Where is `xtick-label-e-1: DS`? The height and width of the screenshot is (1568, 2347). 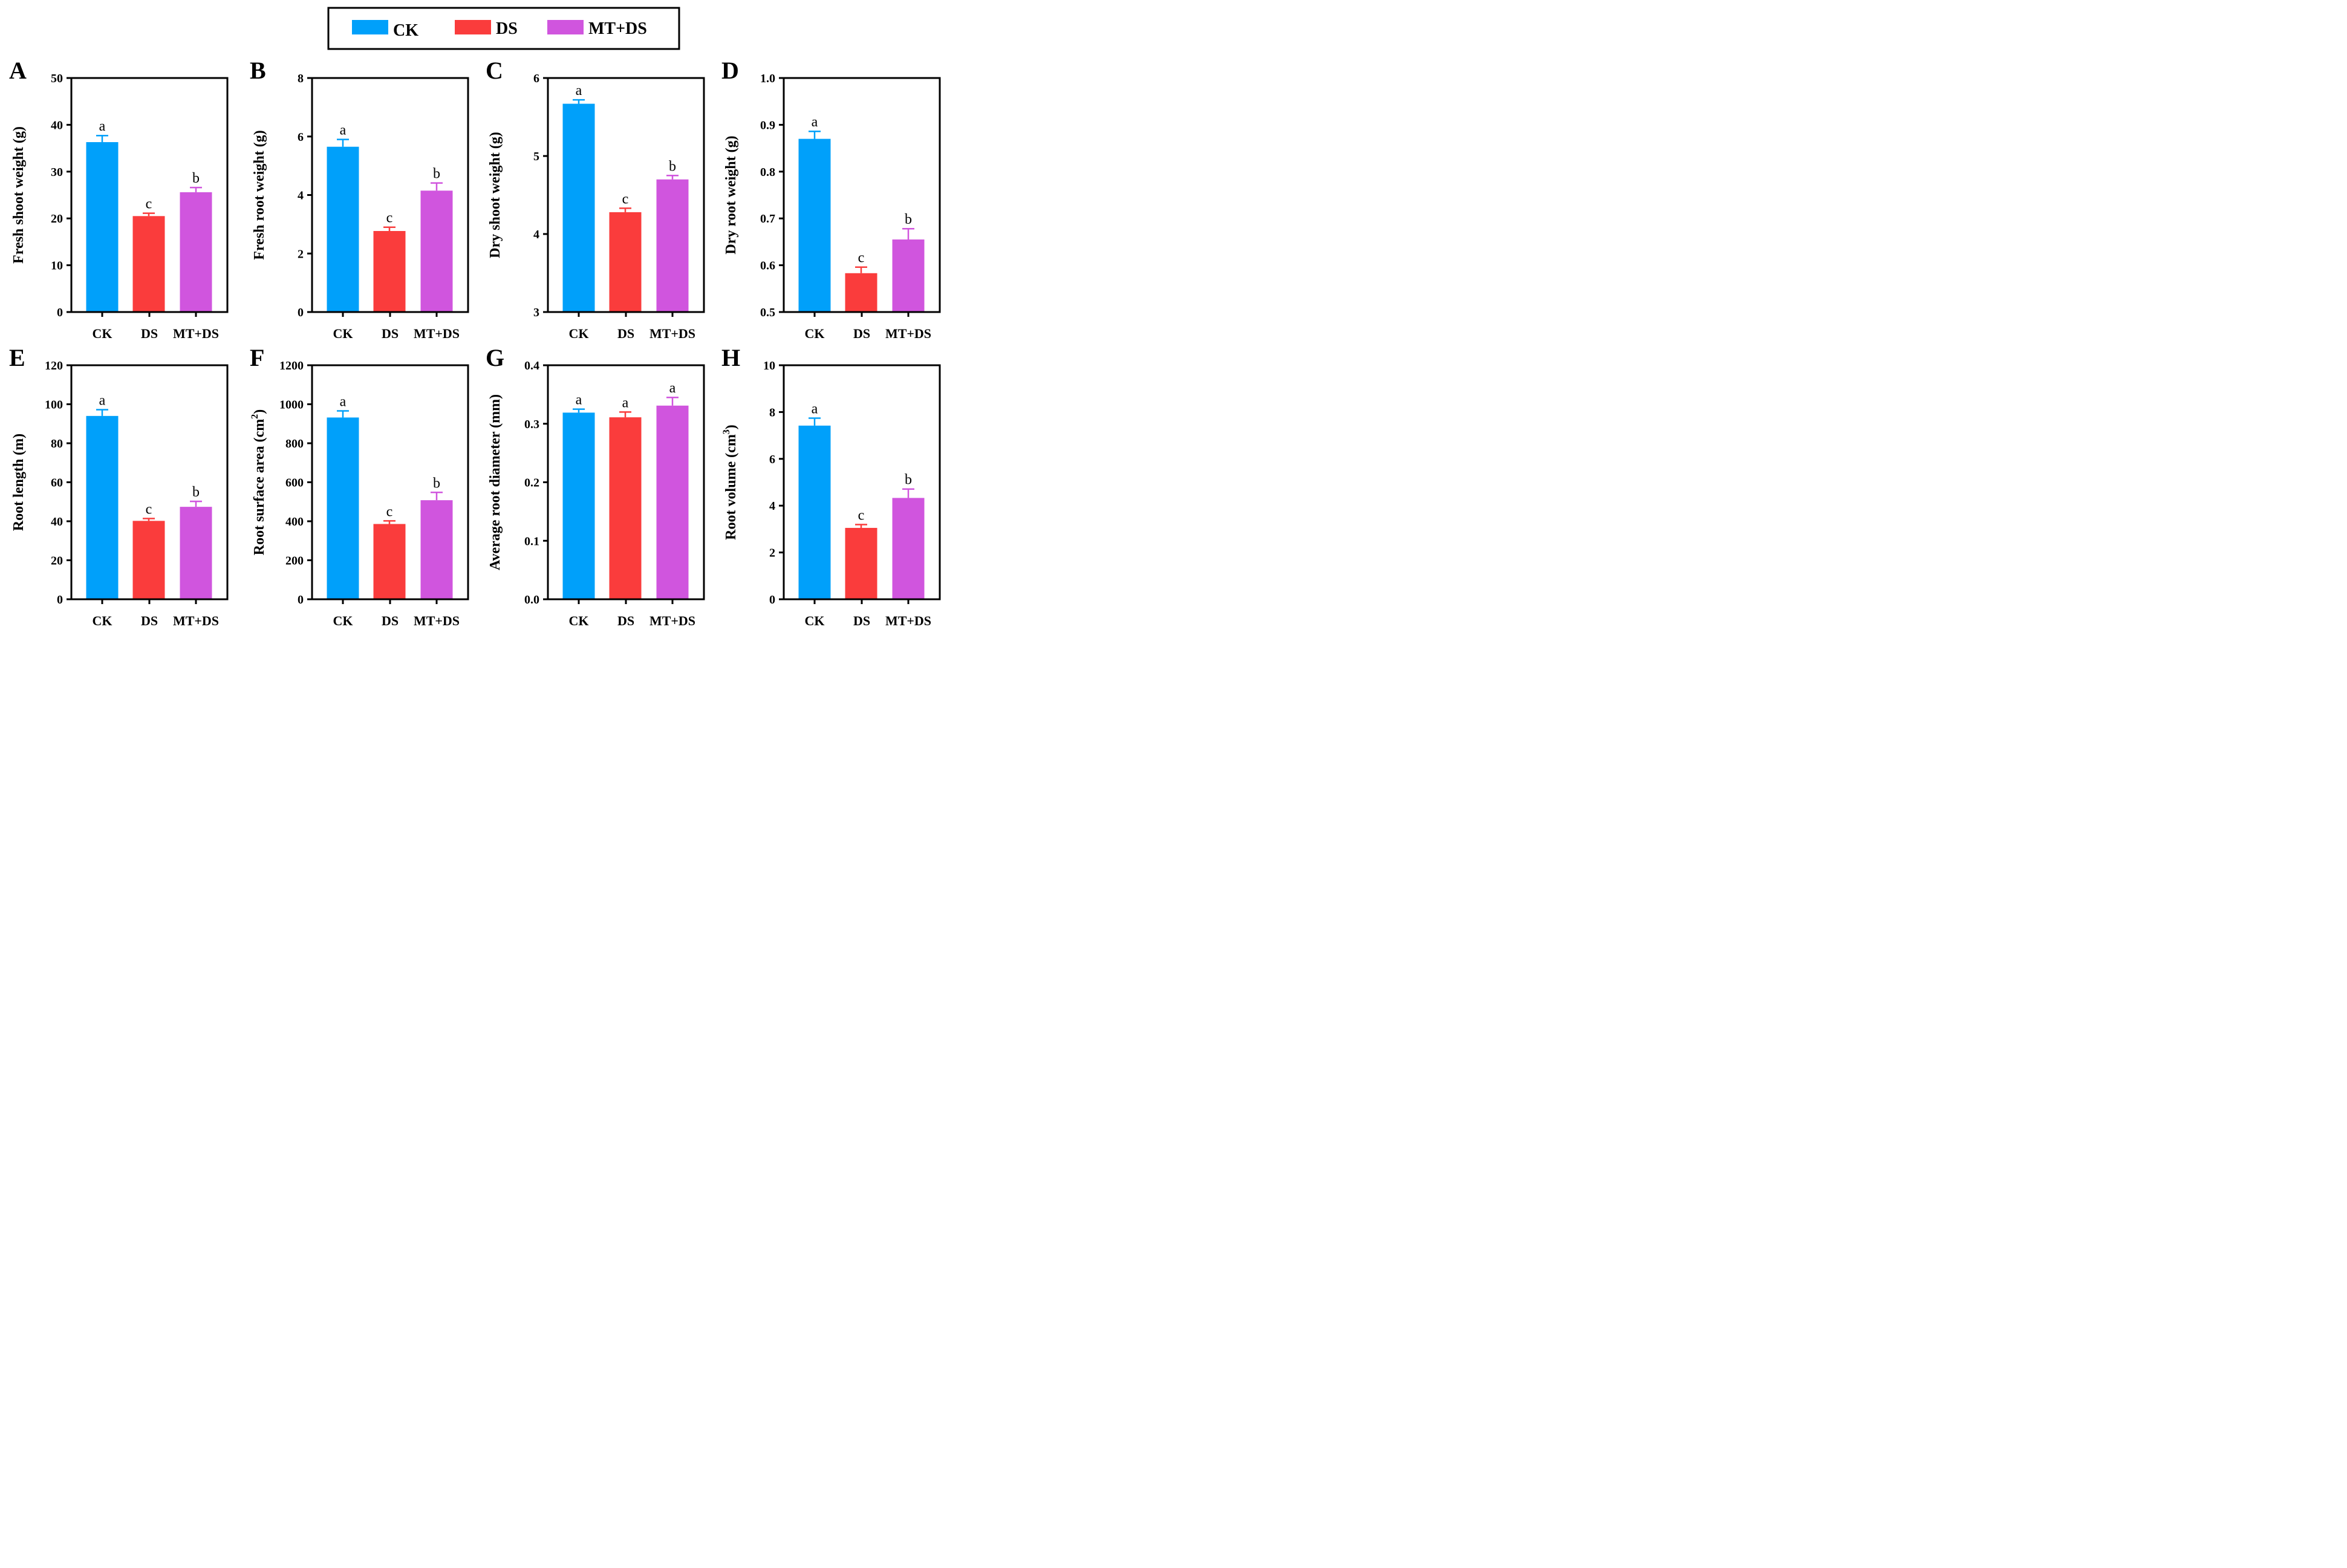 xtick-label-e-1: DS is located at coordinates (149, 620).